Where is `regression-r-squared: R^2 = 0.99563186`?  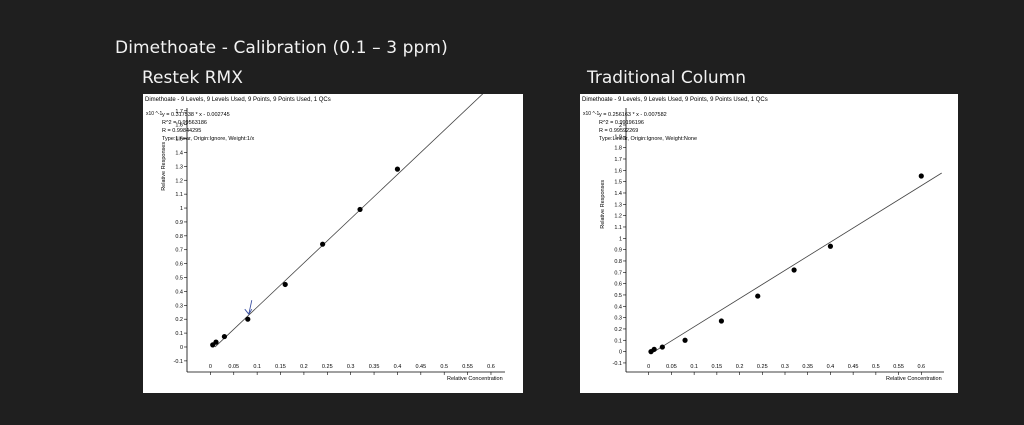 regression-r-squared: R^2 = 0.99563186 is located at coordinates (184, 123).